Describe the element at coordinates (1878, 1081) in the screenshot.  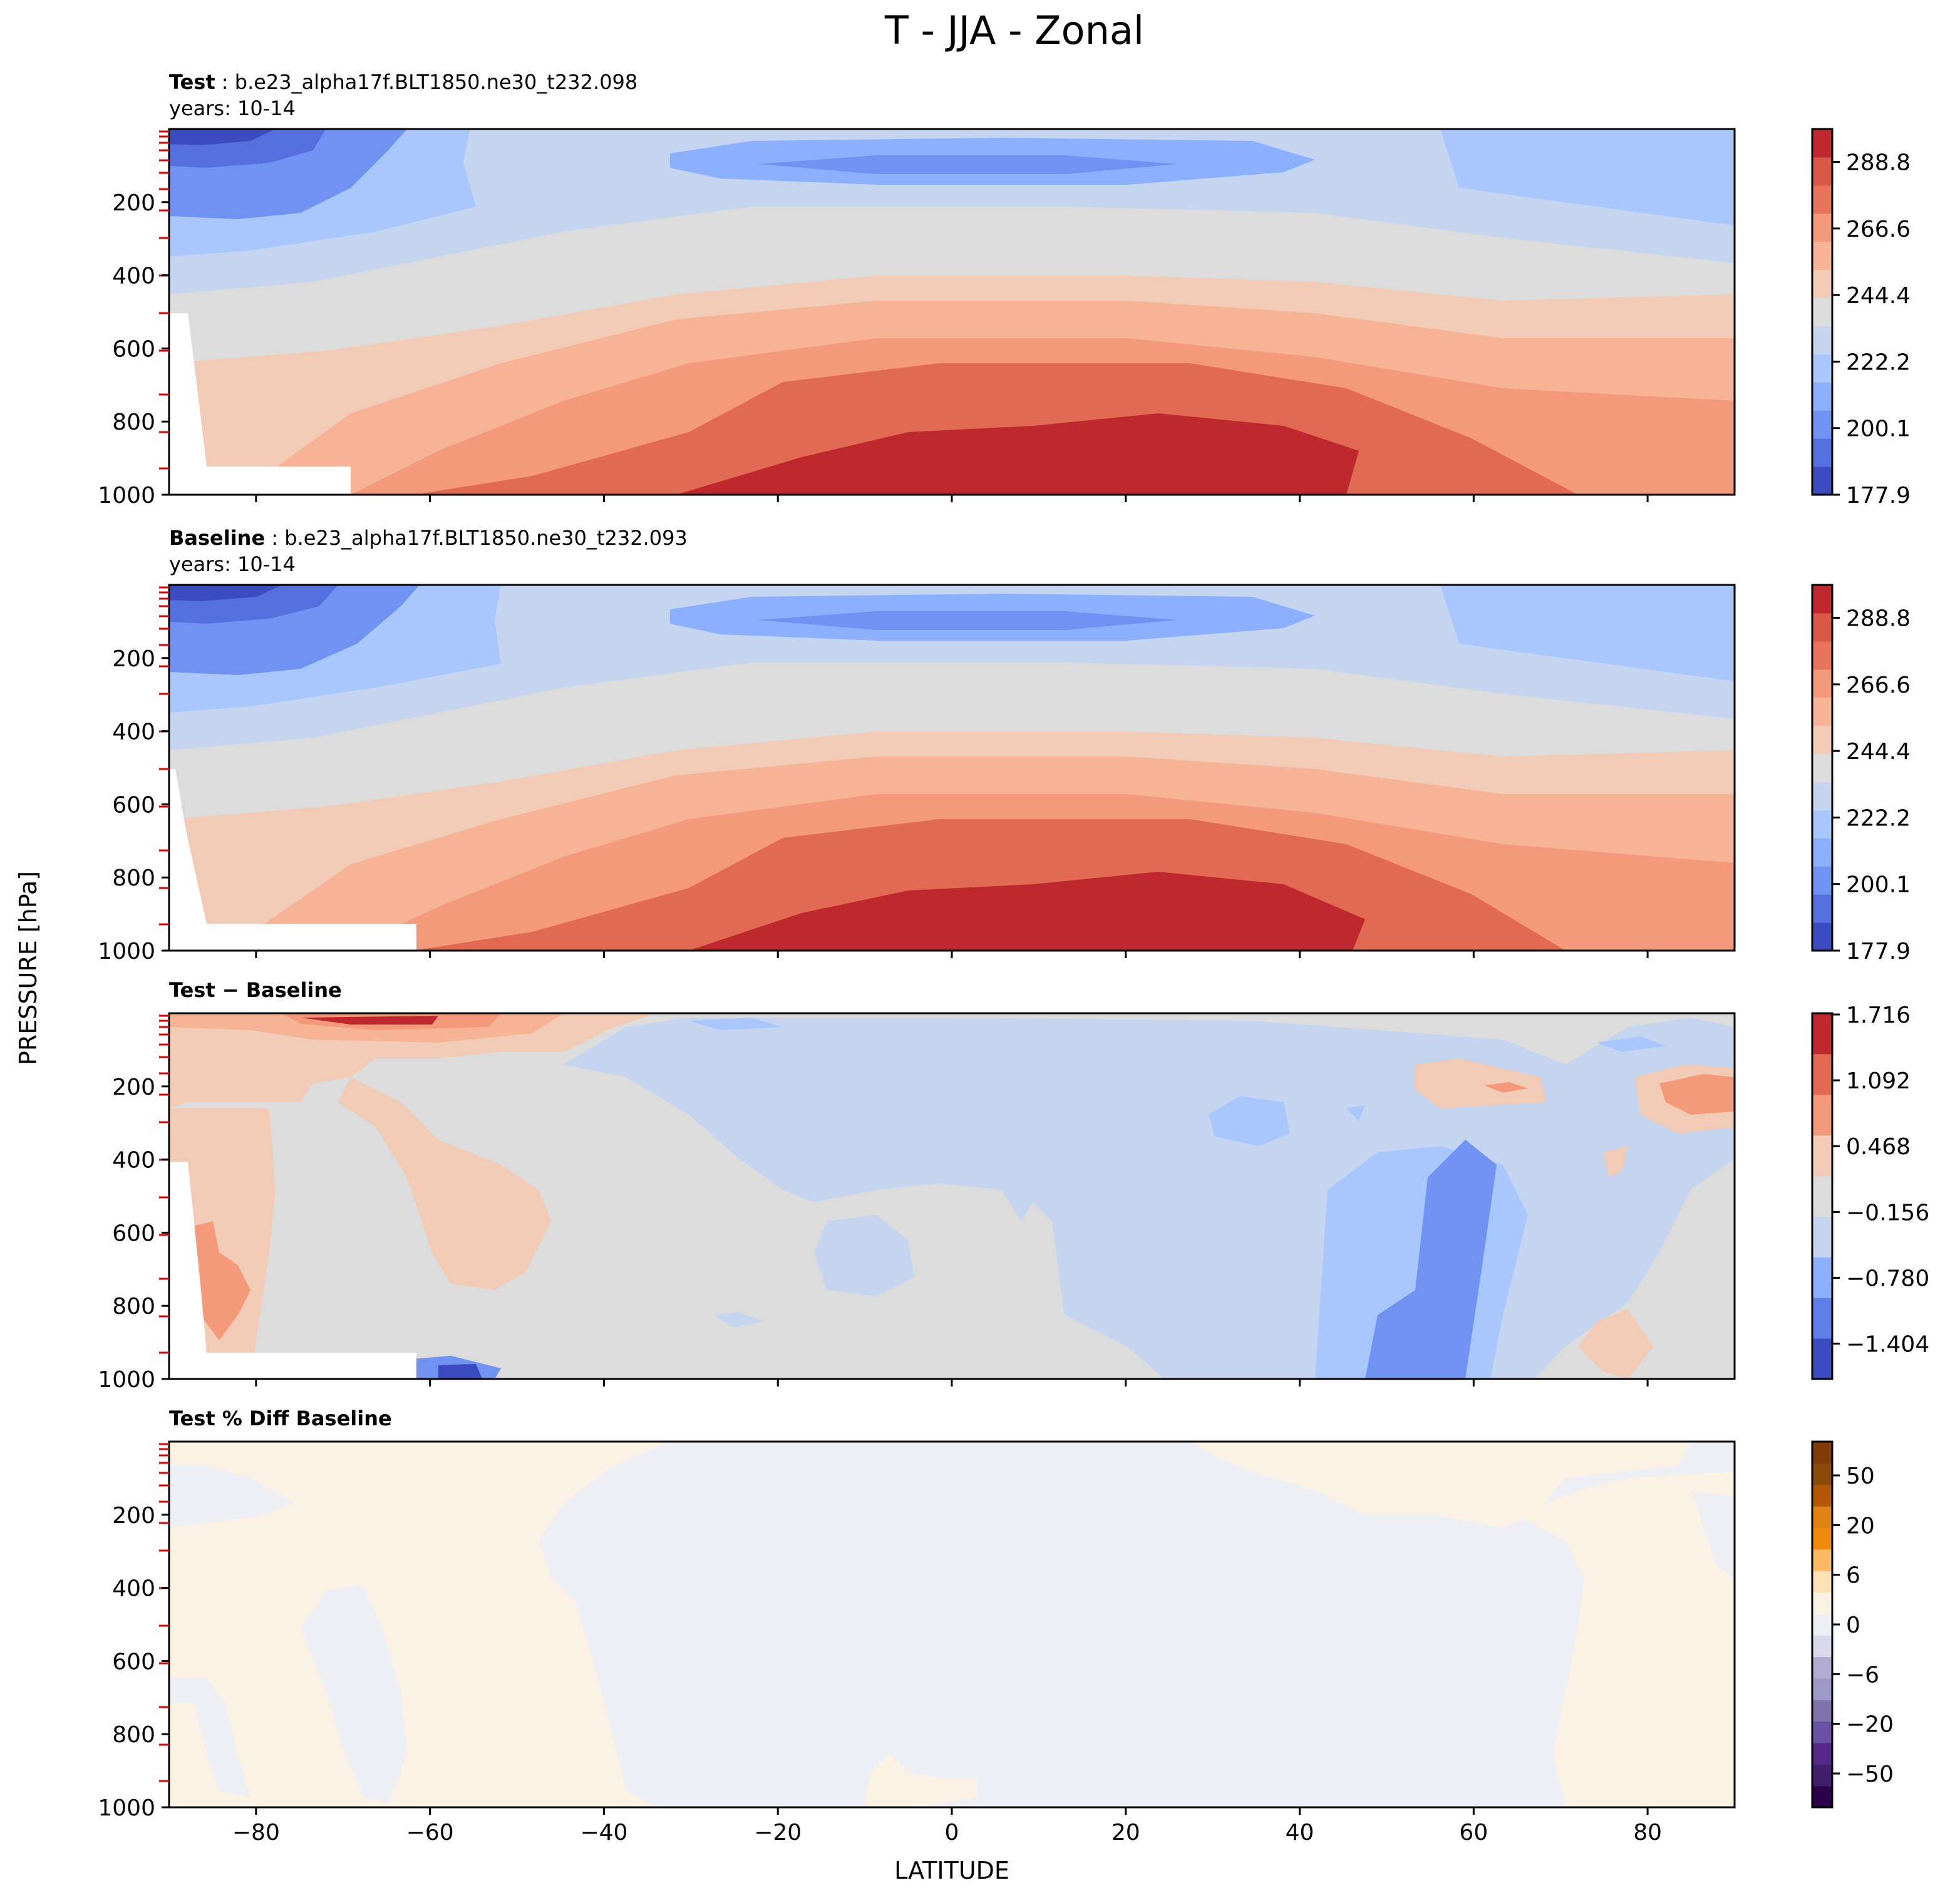
I see `colorbar-tick-label: 1.092` at that location.